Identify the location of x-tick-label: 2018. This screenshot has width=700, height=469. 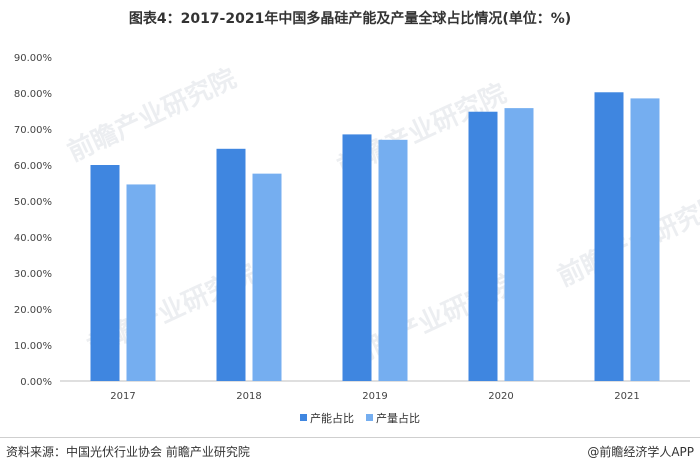
(248, 396).